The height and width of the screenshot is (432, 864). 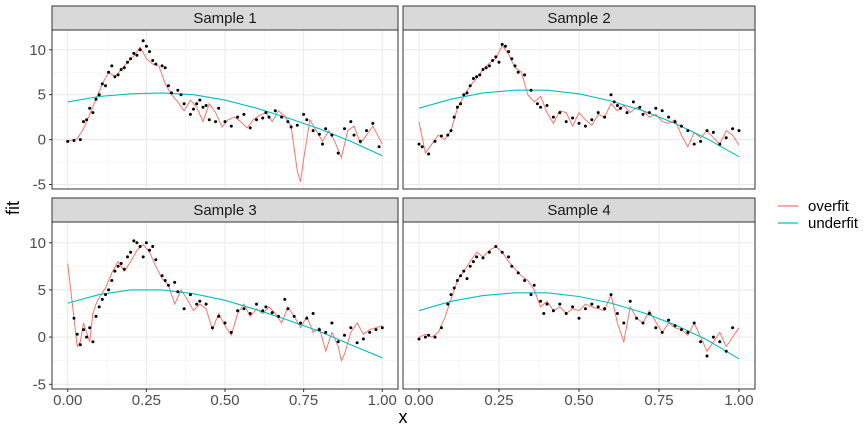 I want to click on gridlines, so click(x=225, y=109).